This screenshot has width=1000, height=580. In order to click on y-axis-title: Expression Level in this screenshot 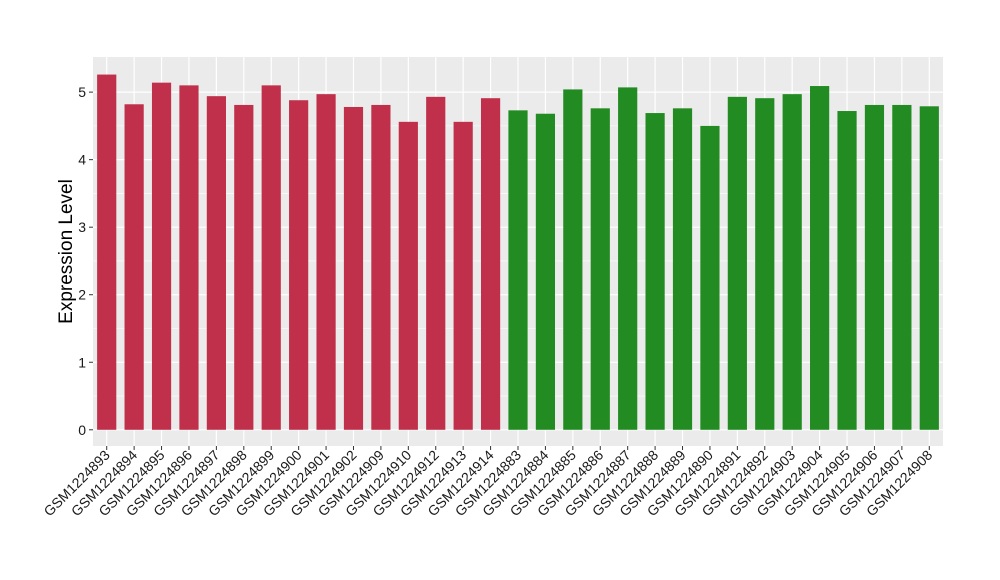, I will do `click(66, 251)`.